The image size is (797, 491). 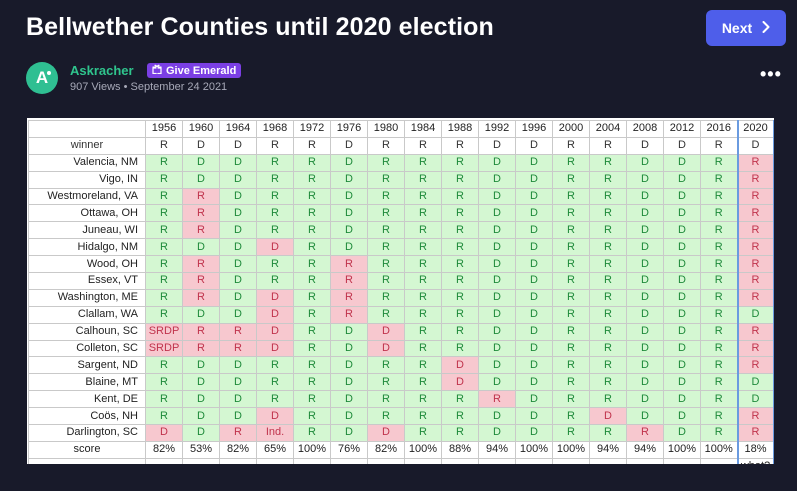 I want to click on year-header: 1956, so click(x=164, y=129).